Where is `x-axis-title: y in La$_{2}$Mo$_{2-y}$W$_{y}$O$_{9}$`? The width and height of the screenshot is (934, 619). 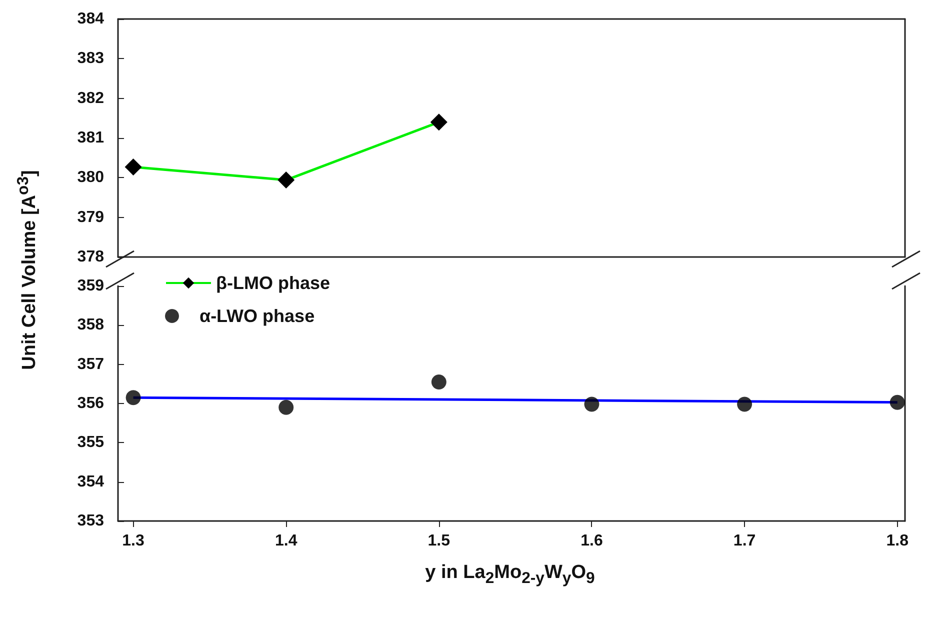 x-axis-title: y in La$_{2}$Mo$_{2-y}$W$_{y}$O$_{9}$ is located at coordinates (510, 575).